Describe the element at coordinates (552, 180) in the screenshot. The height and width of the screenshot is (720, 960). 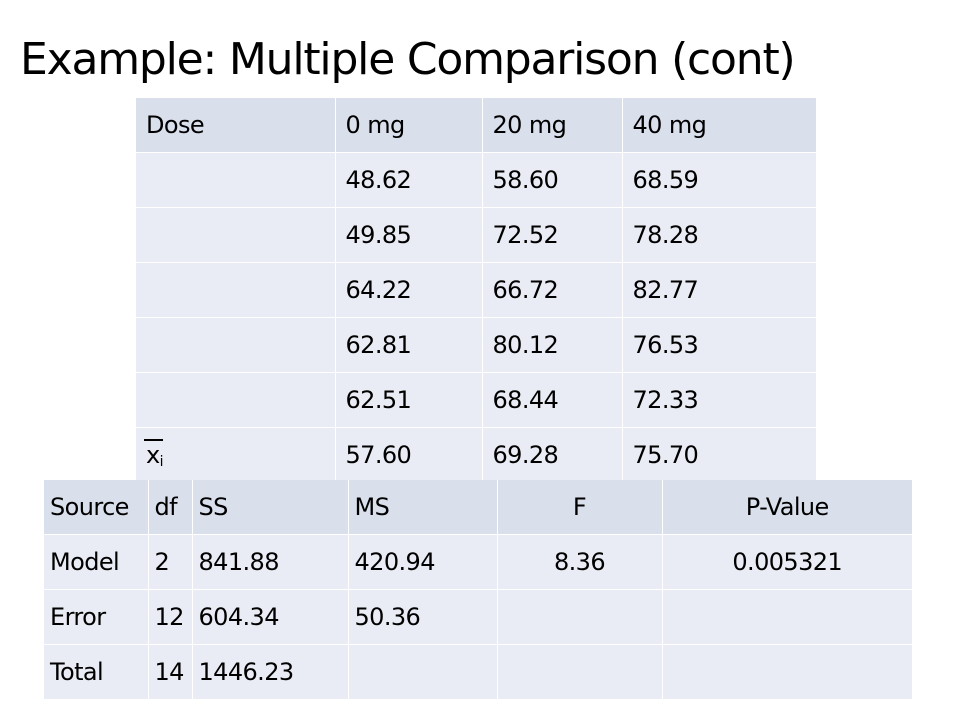
I see `data-cell: 58.60` at that location.